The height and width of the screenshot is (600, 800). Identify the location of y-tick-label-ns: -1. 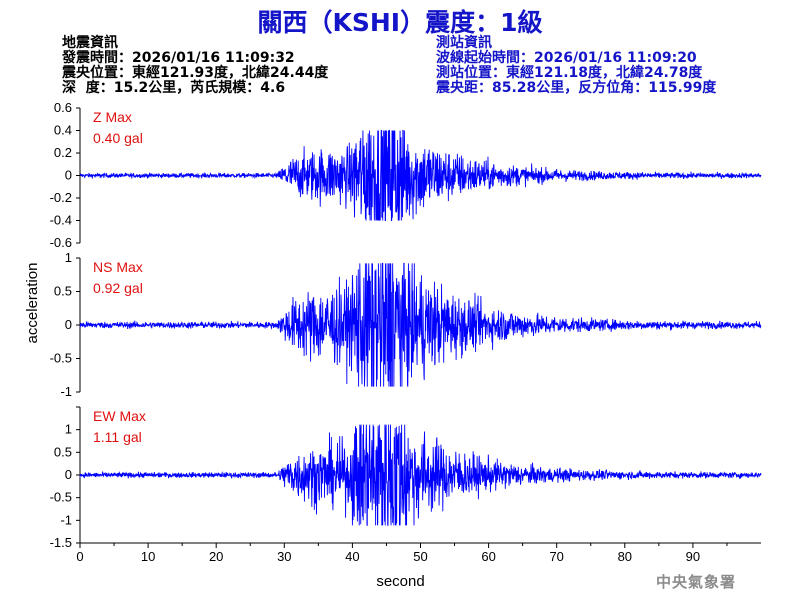
(66, 391).